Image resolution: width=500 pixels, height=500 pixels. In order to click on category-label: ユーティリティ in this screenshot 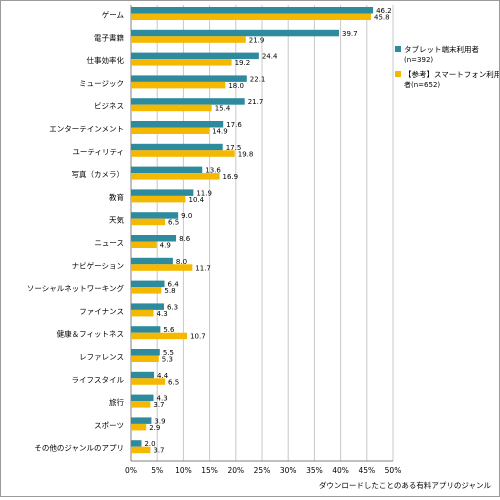, I will do `click(98, 151)`.